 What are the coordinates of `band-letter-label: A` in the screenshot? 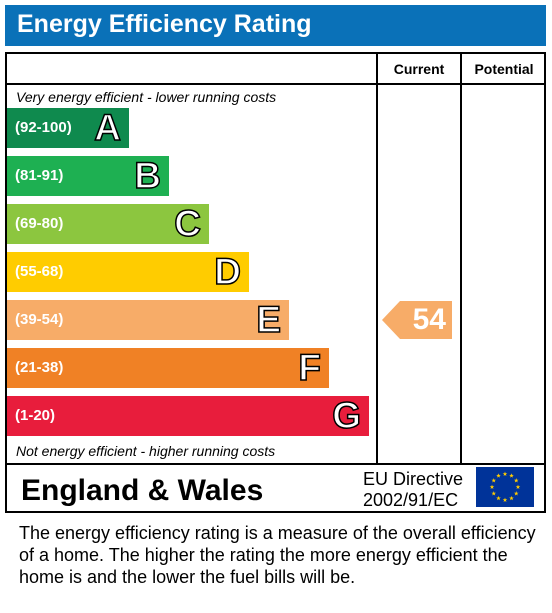 It's located at (108, 127).